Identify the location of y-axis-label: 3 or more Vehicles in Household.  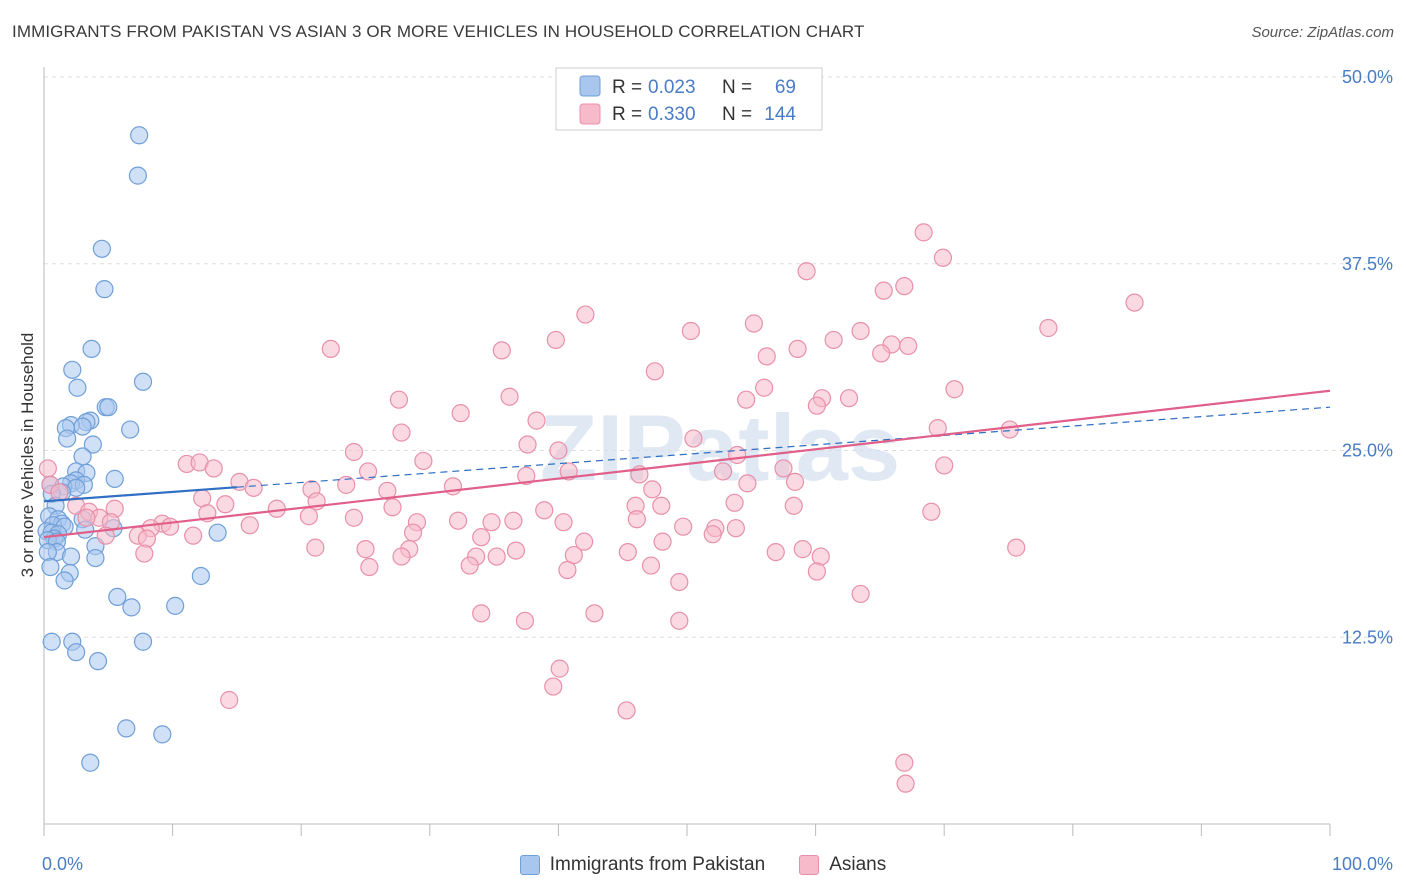
(27, 455).